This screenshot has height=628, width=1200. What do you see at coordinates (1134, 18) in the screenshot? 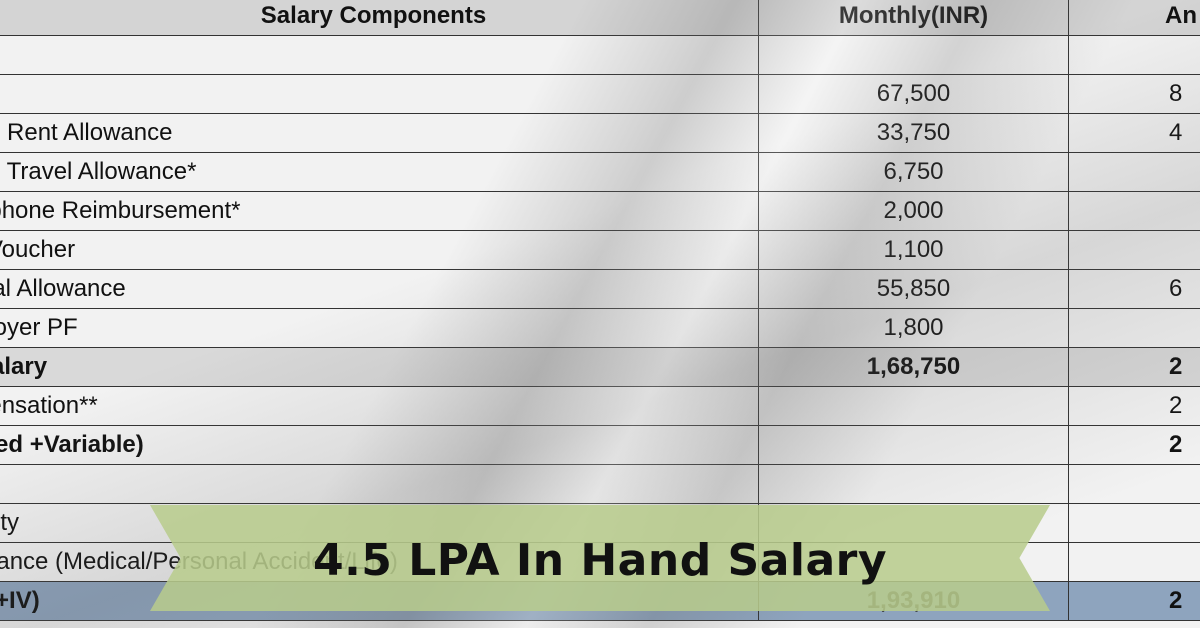
I see `header-annual: An` at bounding box center [1134, 18].